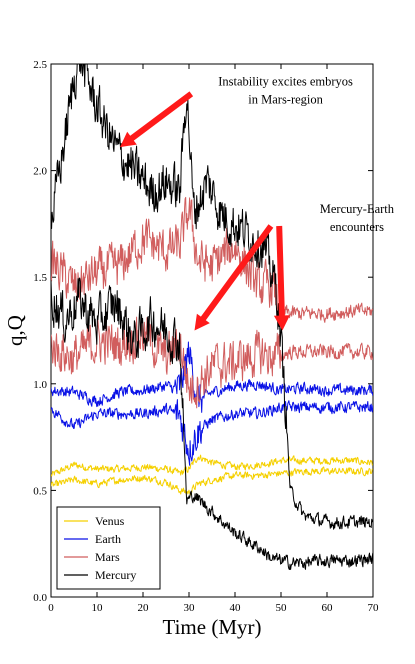 This screenshot has width=415, height=664. What do you see at coordinates (40, 385) in the screenshot?
I see `y-tick-label: 1.0` at bounding box center [40, 385].